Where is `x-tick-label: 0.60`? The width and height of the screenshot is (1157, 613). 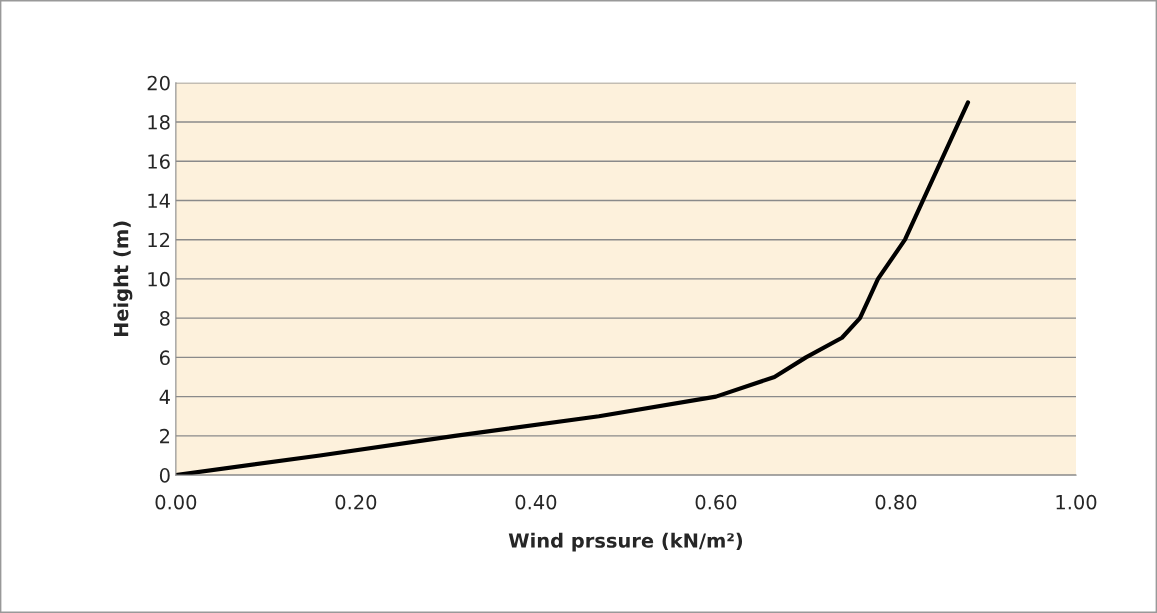
x-tick-label: 0.60 is located at coordinates (716, 502).